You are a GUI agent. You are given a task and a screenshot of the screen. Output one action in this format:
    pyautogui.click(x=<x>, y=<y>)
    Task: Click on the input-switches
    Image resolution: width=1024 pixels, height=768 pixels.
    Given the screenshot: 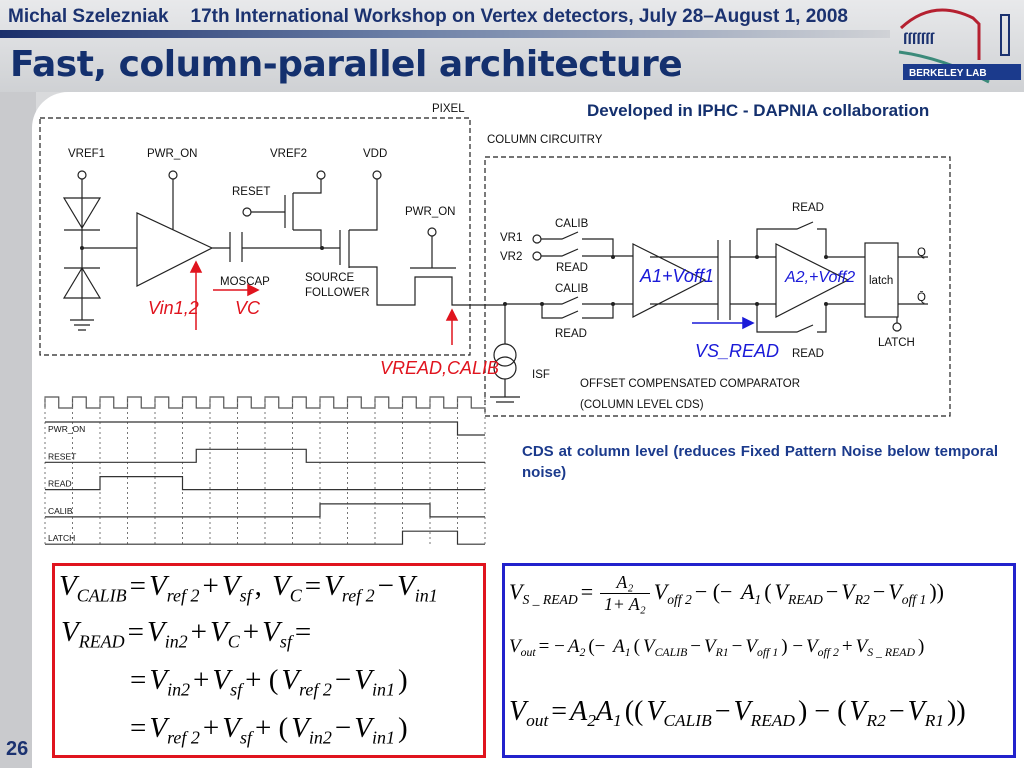 What is the action you would take?
    pyautogui.click(x=569, y=275)
    